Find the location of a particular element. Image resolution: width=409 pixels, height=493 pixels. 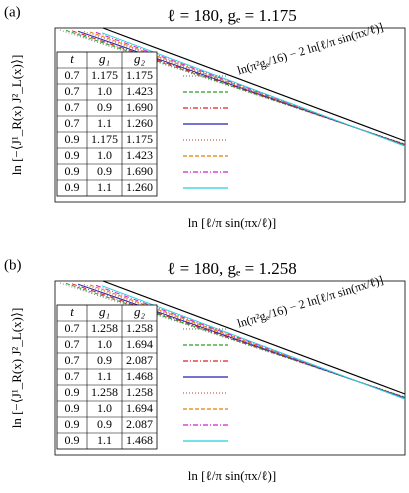

panel-label: (b) is located at coordinates (13, 265).